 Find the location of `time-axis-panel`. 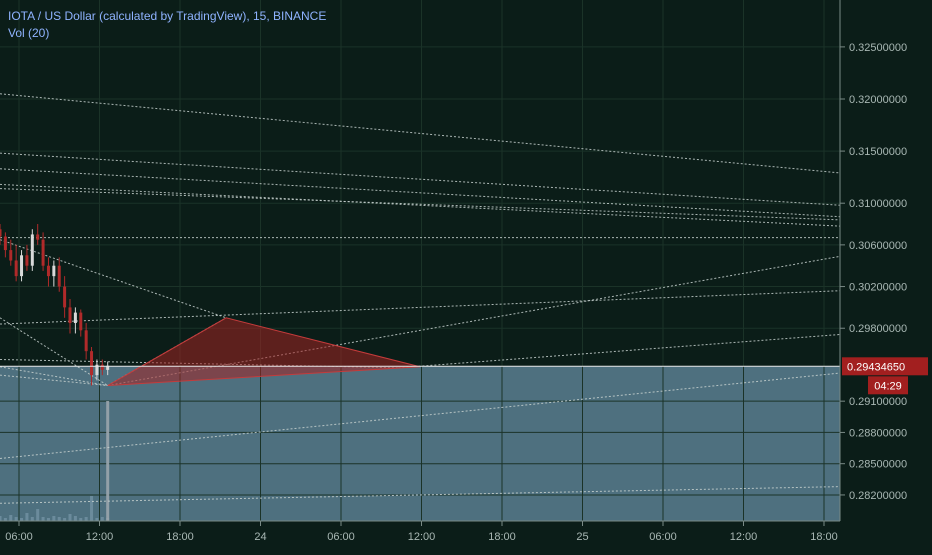

time-axis-panel is located at coordinates (466, 535).